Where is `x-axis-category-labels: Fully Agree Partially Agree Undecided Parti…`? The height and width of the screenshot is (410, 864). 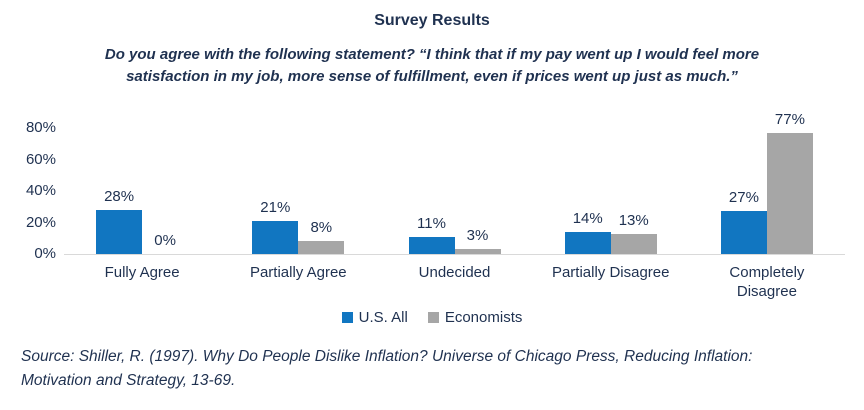 x-axis-category-labels: Fully Agree Partially Agree Undecided Parti… is located at coordinates (454, 282).